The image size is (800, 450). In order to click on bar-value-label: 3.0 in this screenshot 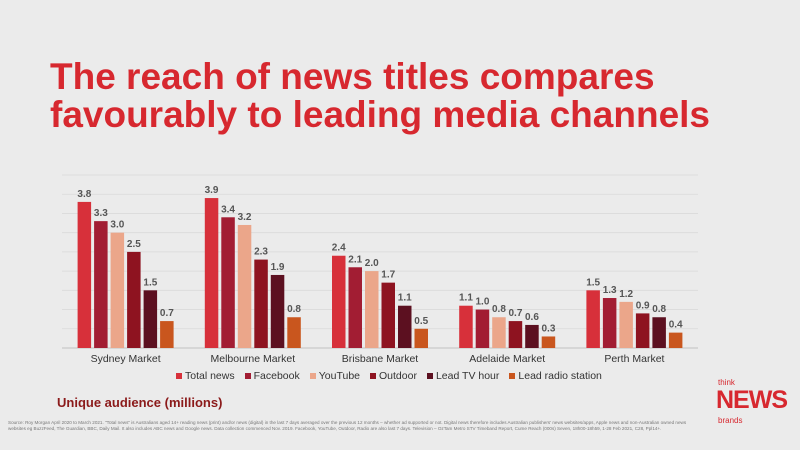, I will do `click(117, 225)`.